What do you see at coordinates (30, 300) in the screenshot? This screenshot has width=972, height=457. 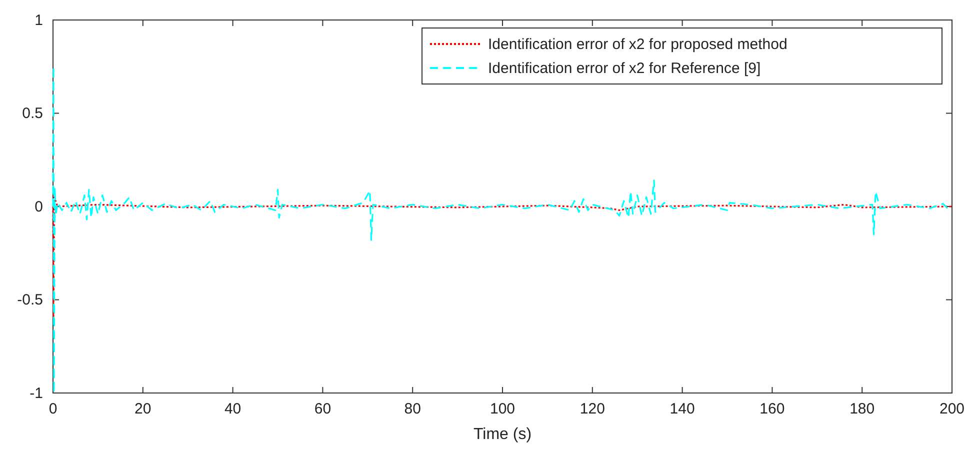 I see `y-tick-label: -0.5` at bounding box center [30, 300].